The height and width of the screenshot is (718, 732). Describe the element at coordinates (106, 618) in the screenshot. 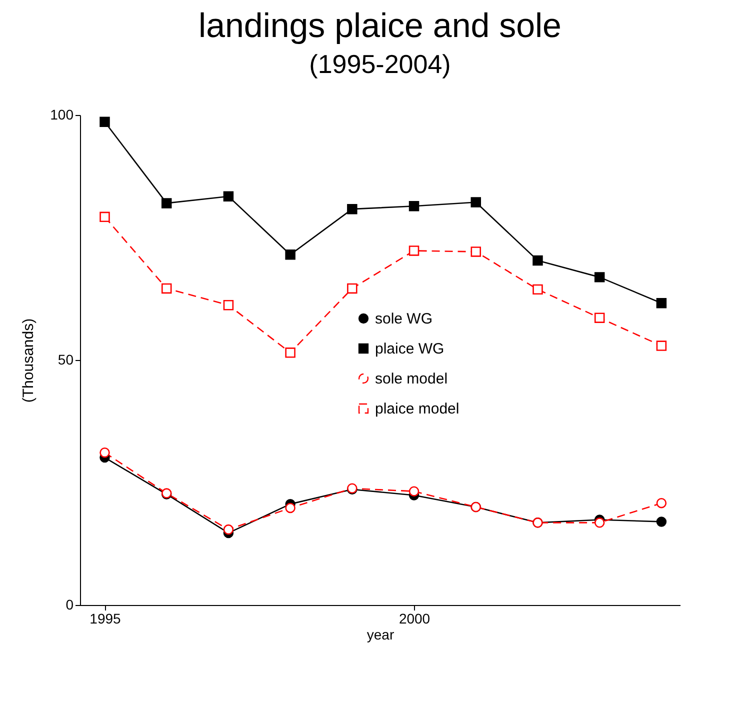

I see `x-tick-label: 1995` at that location.